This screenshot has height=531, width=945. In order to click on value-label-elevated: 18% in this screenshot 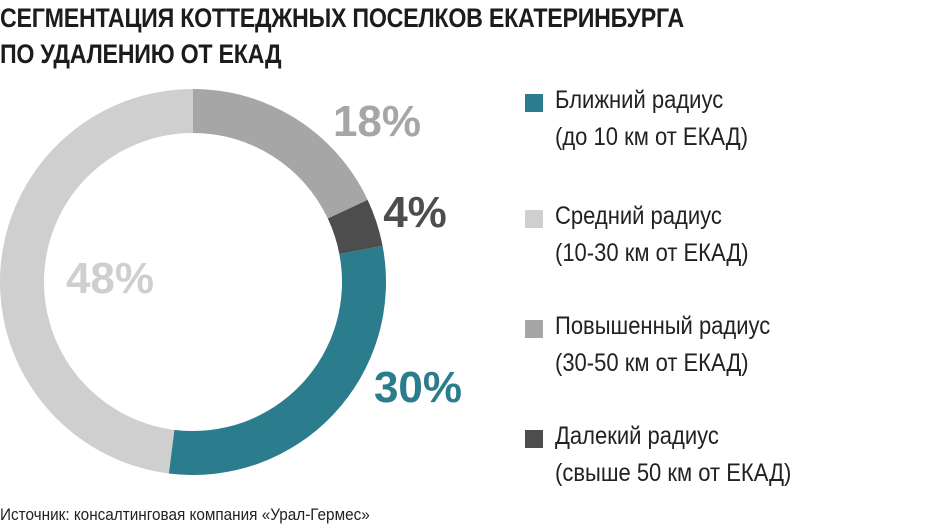, I will do `click(377, 121)`.